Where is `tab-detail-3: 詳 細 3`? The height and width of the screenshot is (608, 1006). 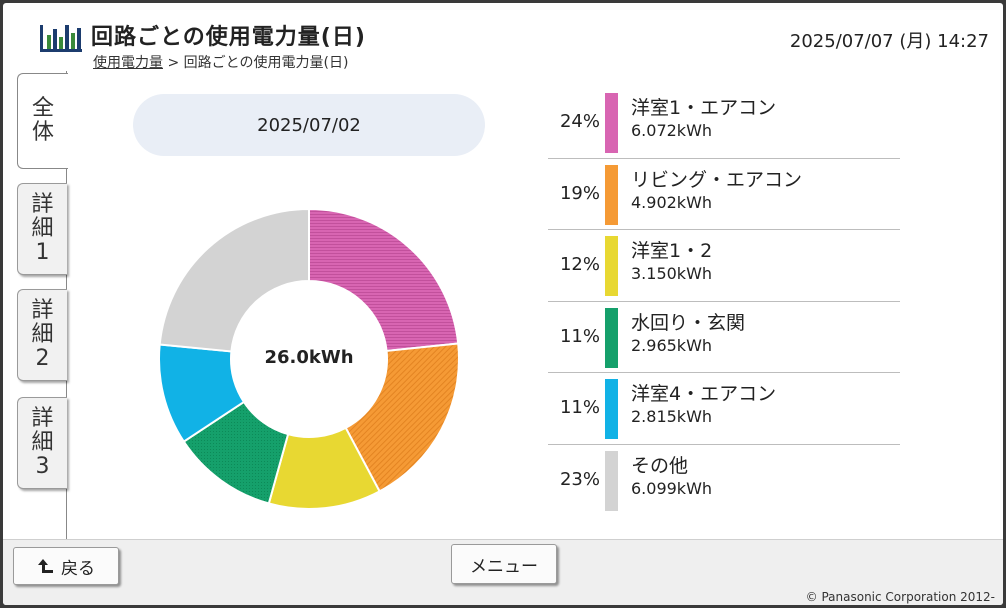 tab-detail-3: 詳 細 3 is located at coordinates (42, 443).